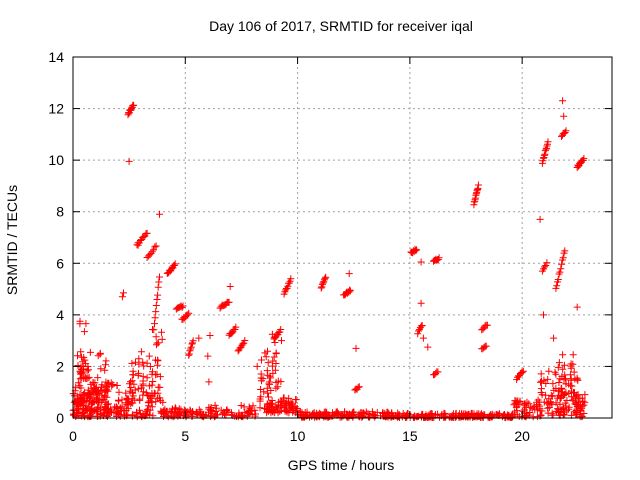  I want to click on y-tick-label: 8, so click(60, 212).